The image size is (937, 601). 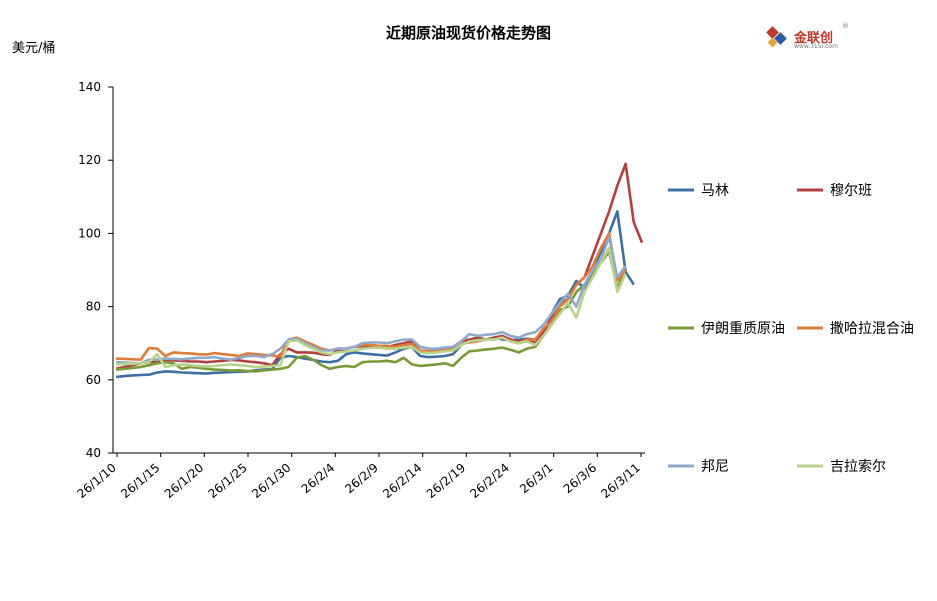 I want to click on logo-mark-icon, so click(x=776, y=37).